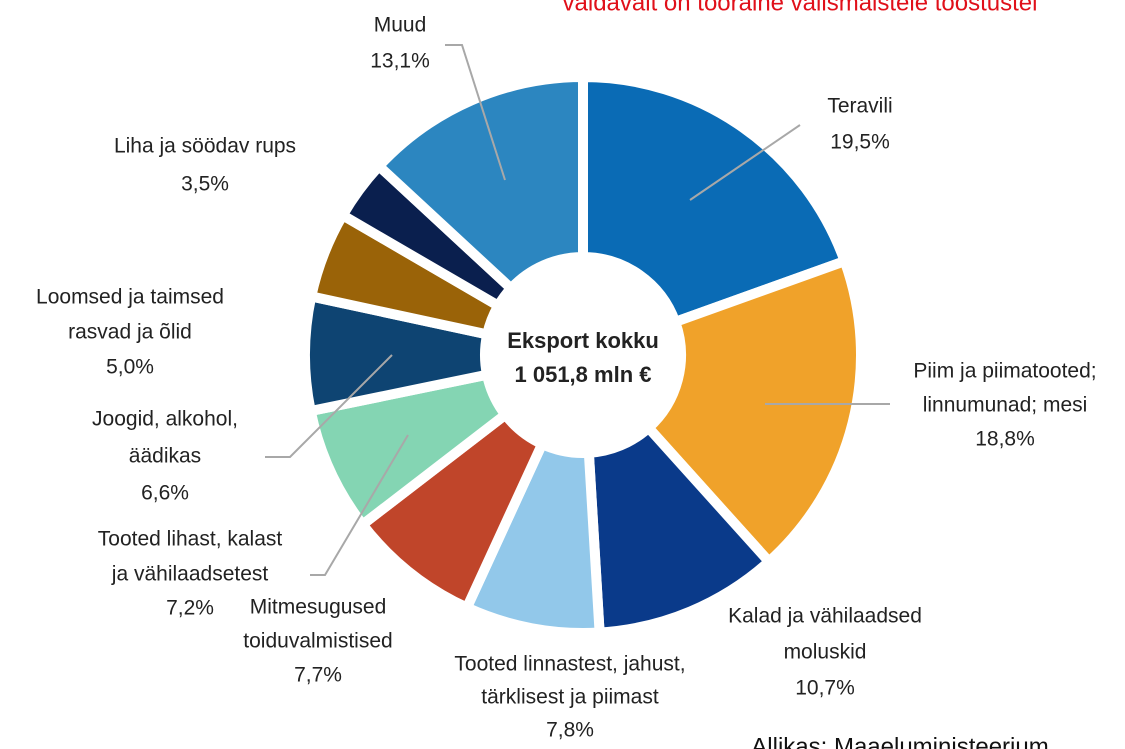  Describe the element at coordinates (400, 25) in the screenshot. I see `category-label: Muud` at that location.